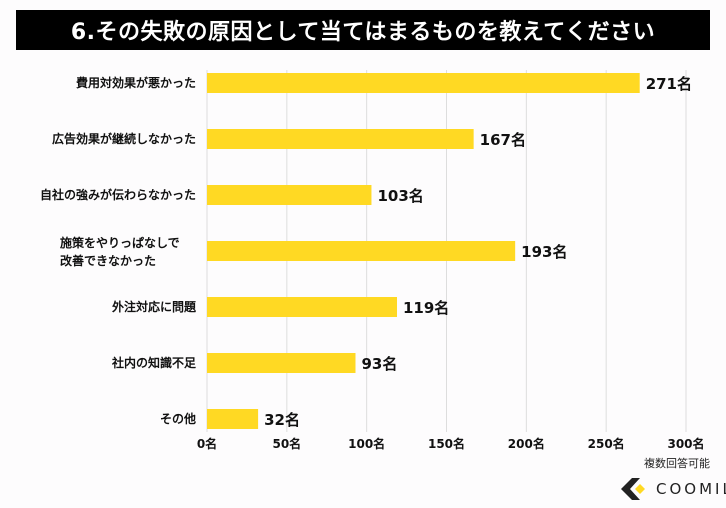  Describe the element at coordinates (207, 443) in the screenshot. I see `x-tick-label: 0名` at that location.